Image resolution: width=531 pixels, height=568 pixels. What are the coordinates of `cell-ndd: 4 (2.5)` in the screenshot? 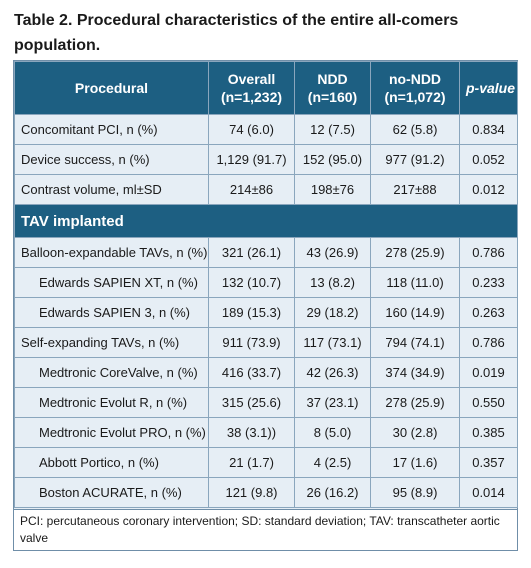 It's located at (332, 462).